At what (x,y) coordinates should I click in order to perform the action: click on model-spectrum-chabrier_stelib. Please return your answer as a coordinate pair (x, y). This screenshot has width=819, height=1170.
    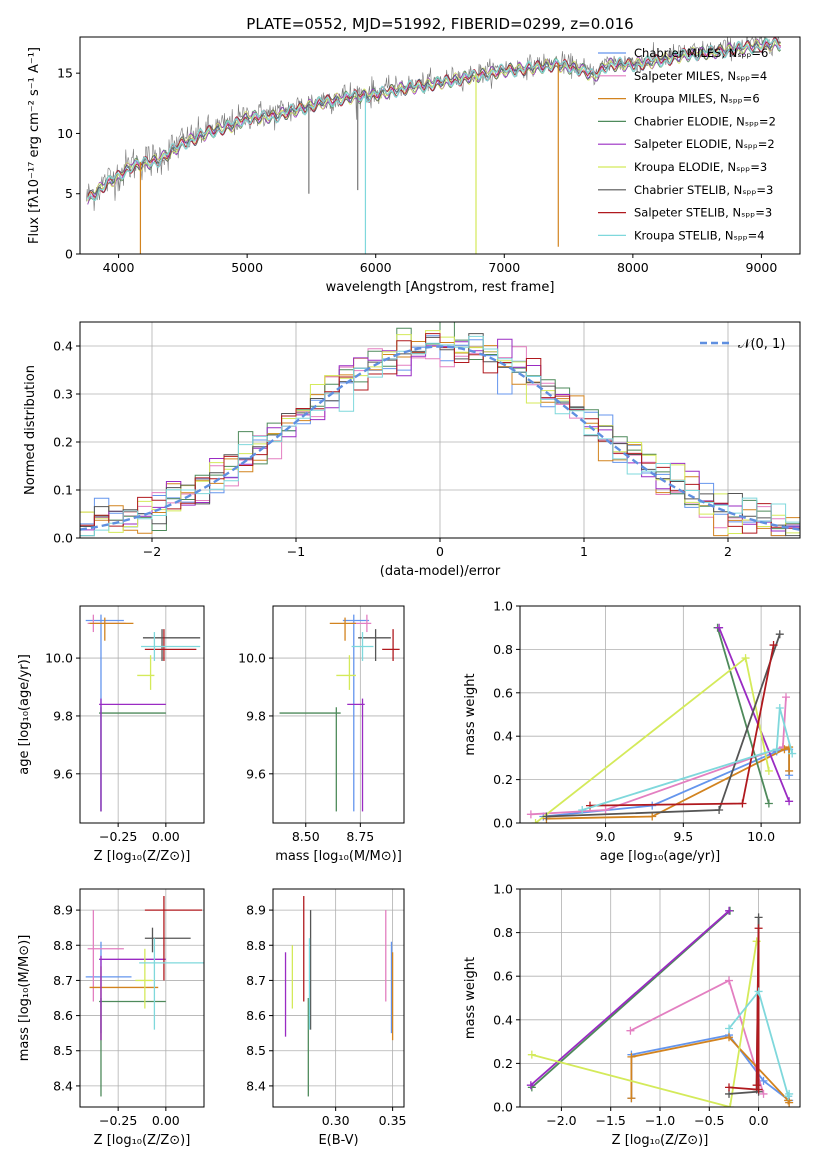
    Looking at the image, I should click on (434, 117).